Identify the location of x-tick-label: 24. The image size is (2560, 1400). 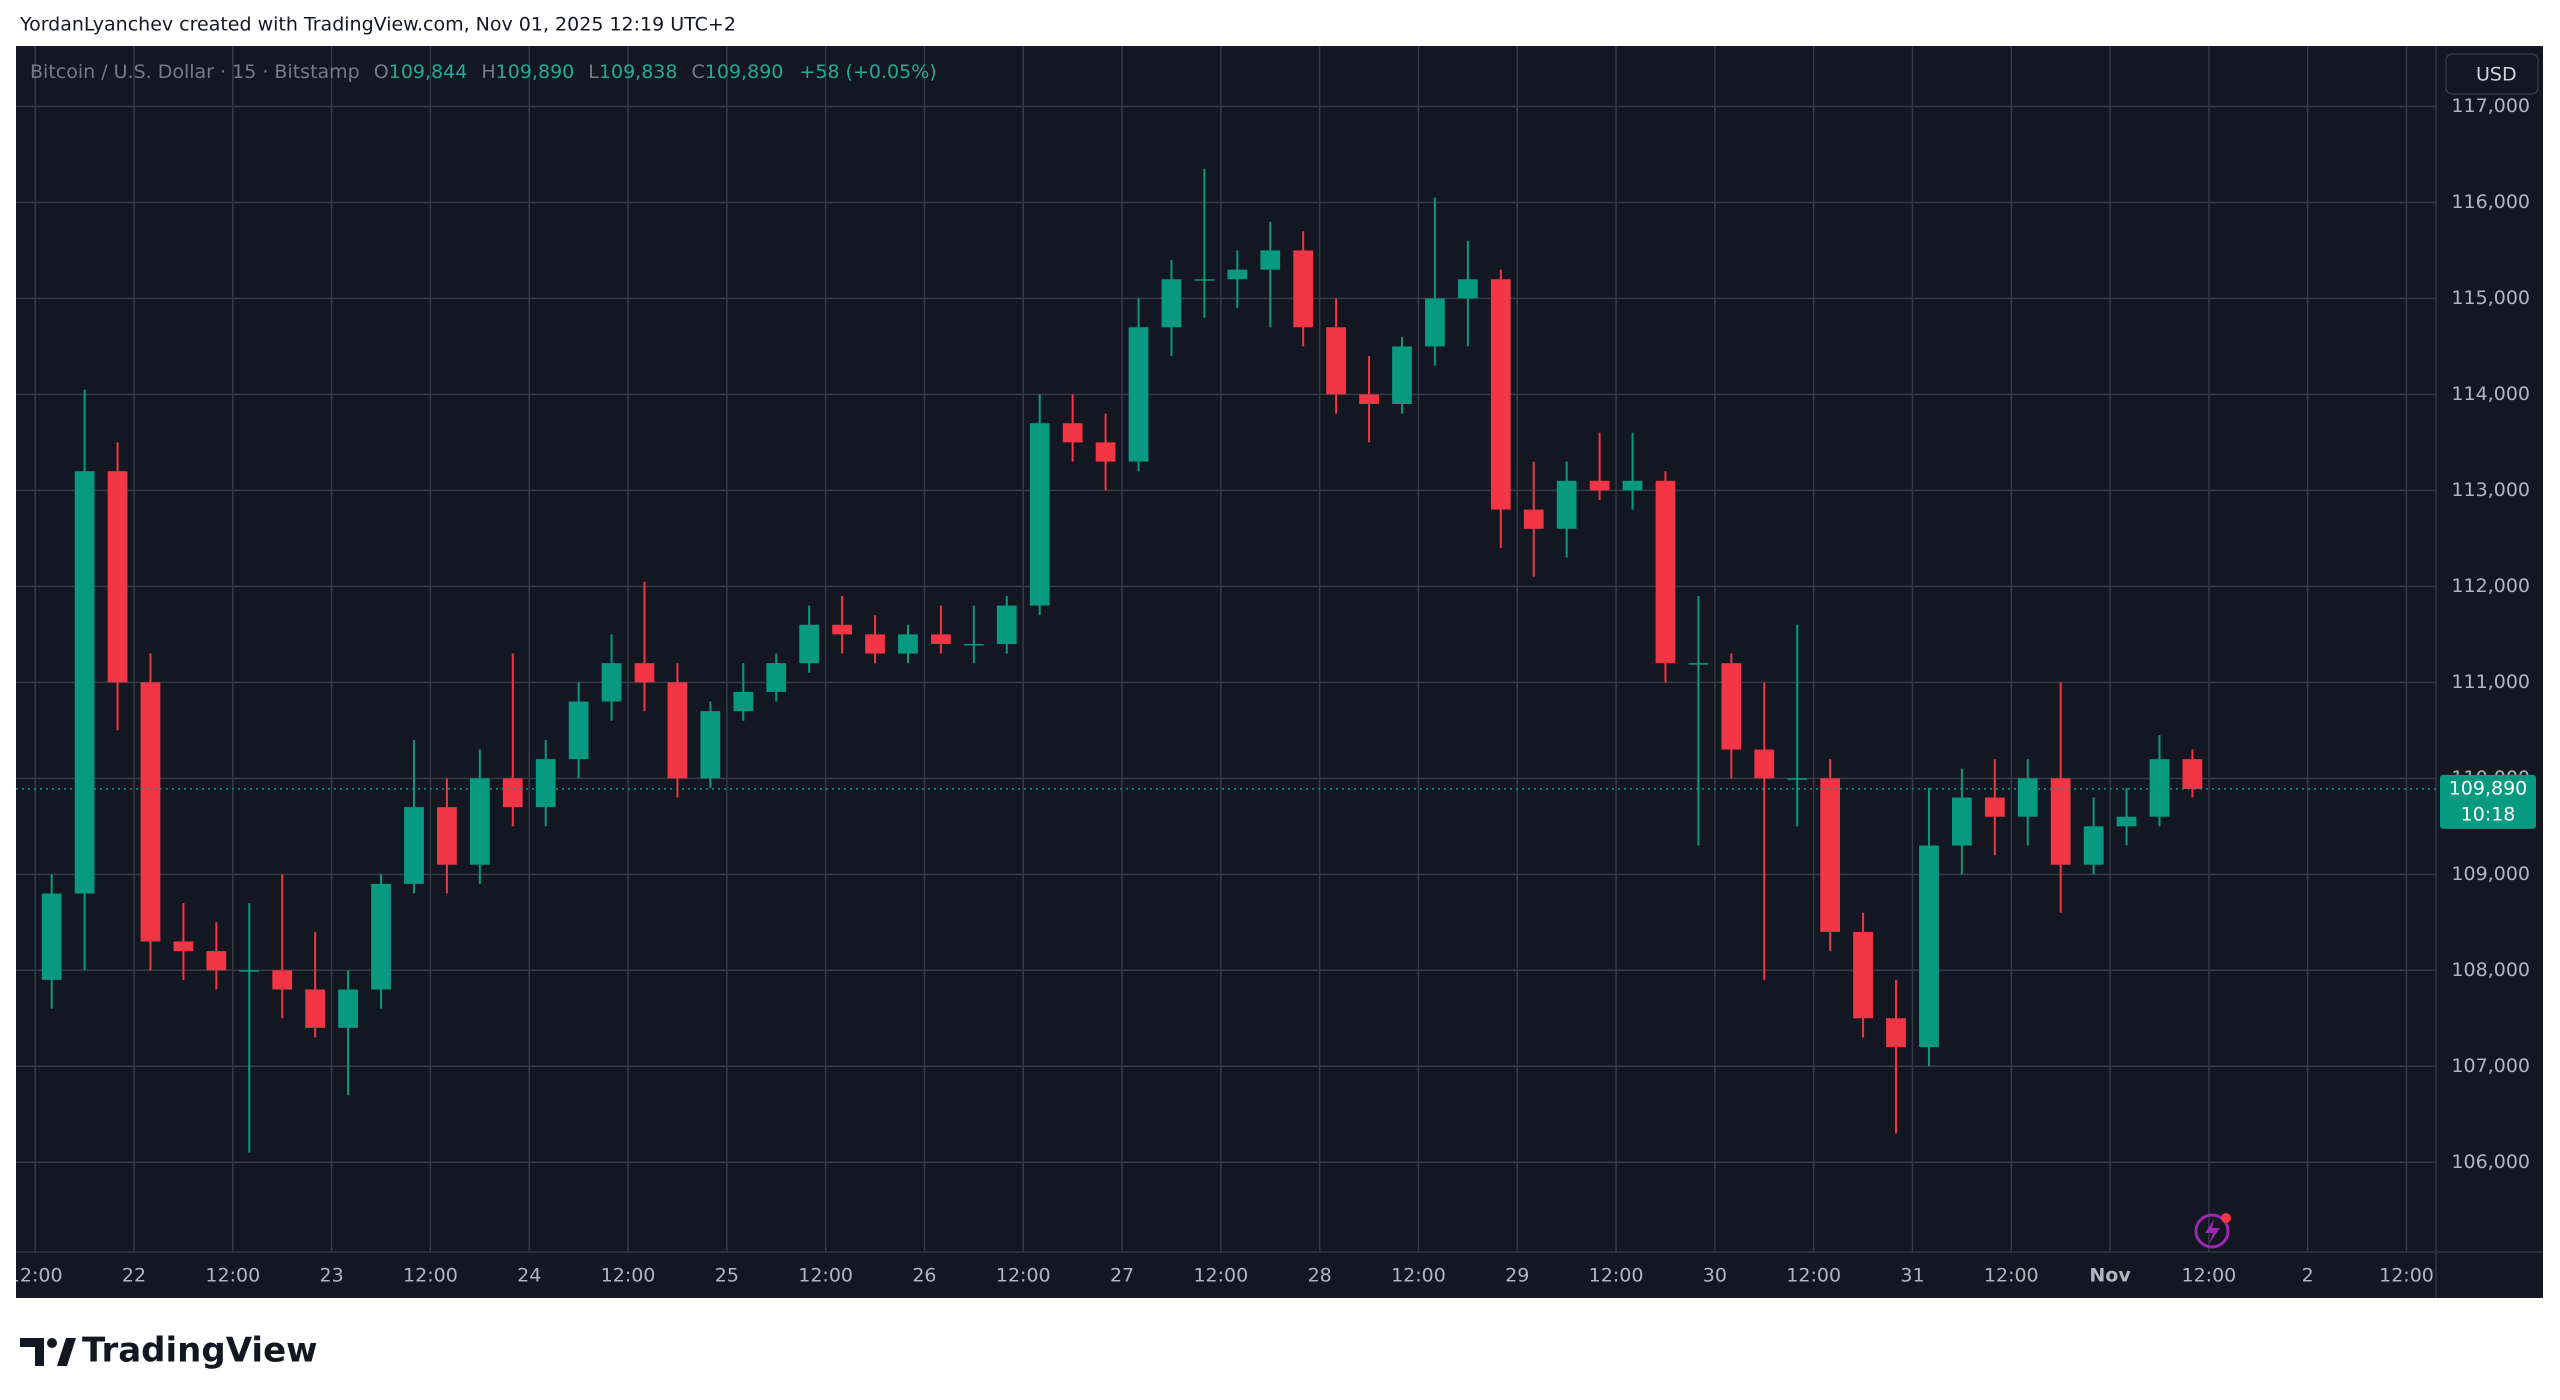
(529, 1276).